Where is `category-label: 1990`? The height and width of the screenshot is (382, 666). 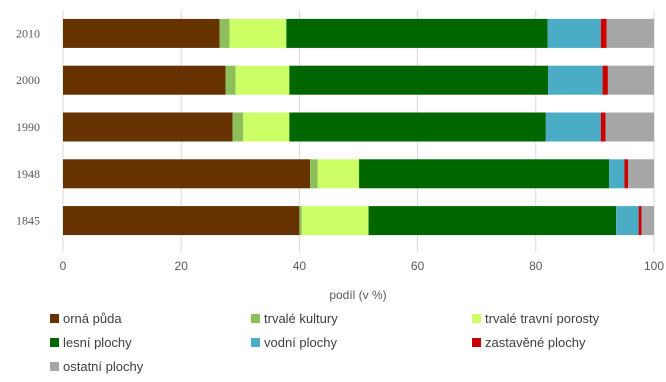
category-label: 1990 is located at coordinates (28, 127).